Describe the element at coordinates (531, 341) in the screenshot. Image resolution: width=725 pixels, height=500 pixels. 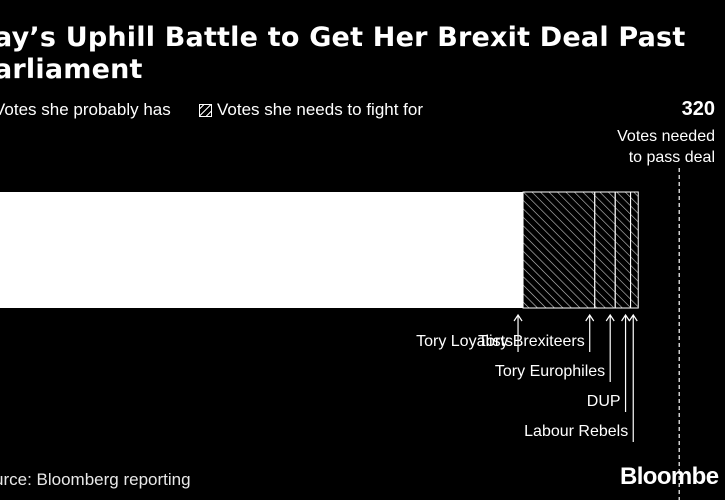
I see `category-label-tory-brexiteers: Tory Brexiteers` at that location.